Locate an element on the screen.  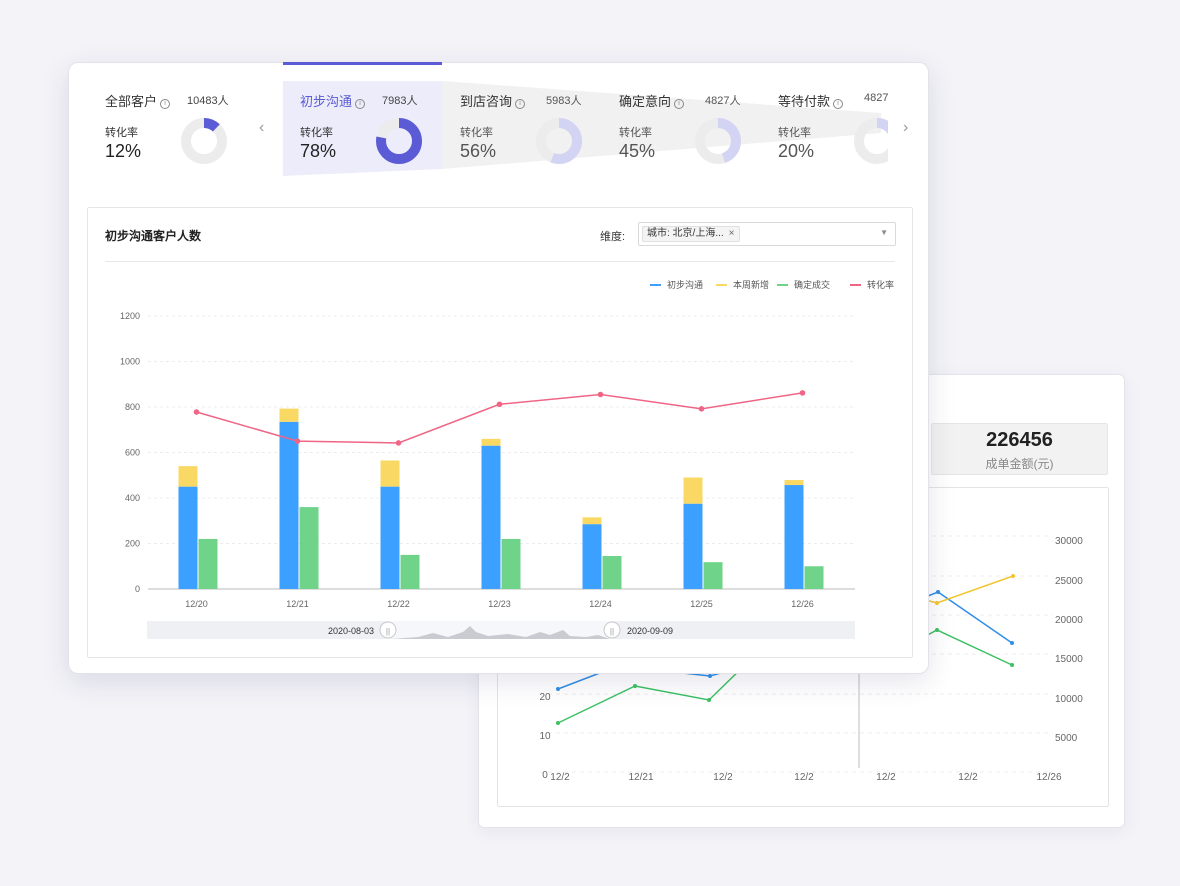
legend-label: 确定成交 is located at coordinates (812, 284).